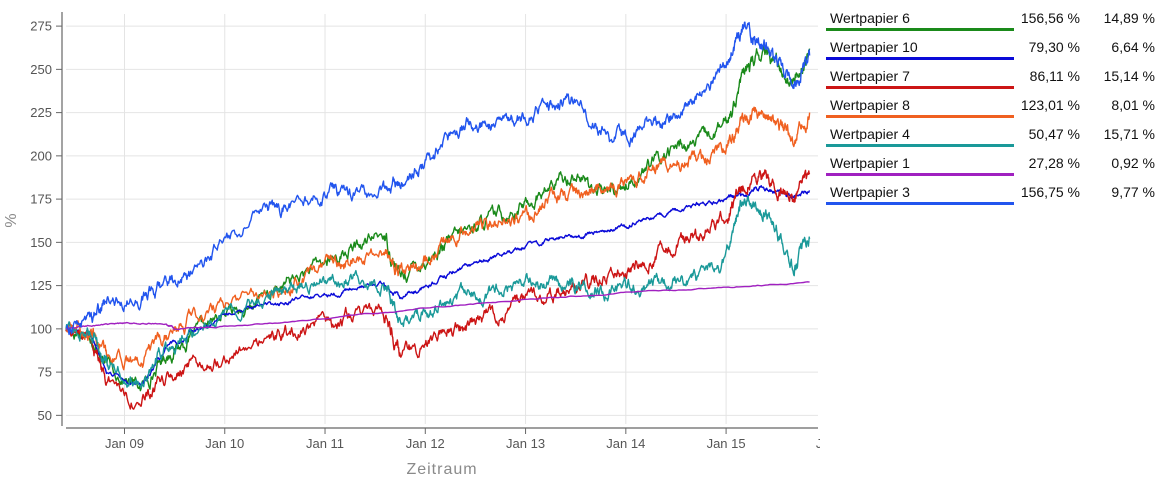  I want to click on legend-value-annual: 0,92 %, so click(1133, 163).